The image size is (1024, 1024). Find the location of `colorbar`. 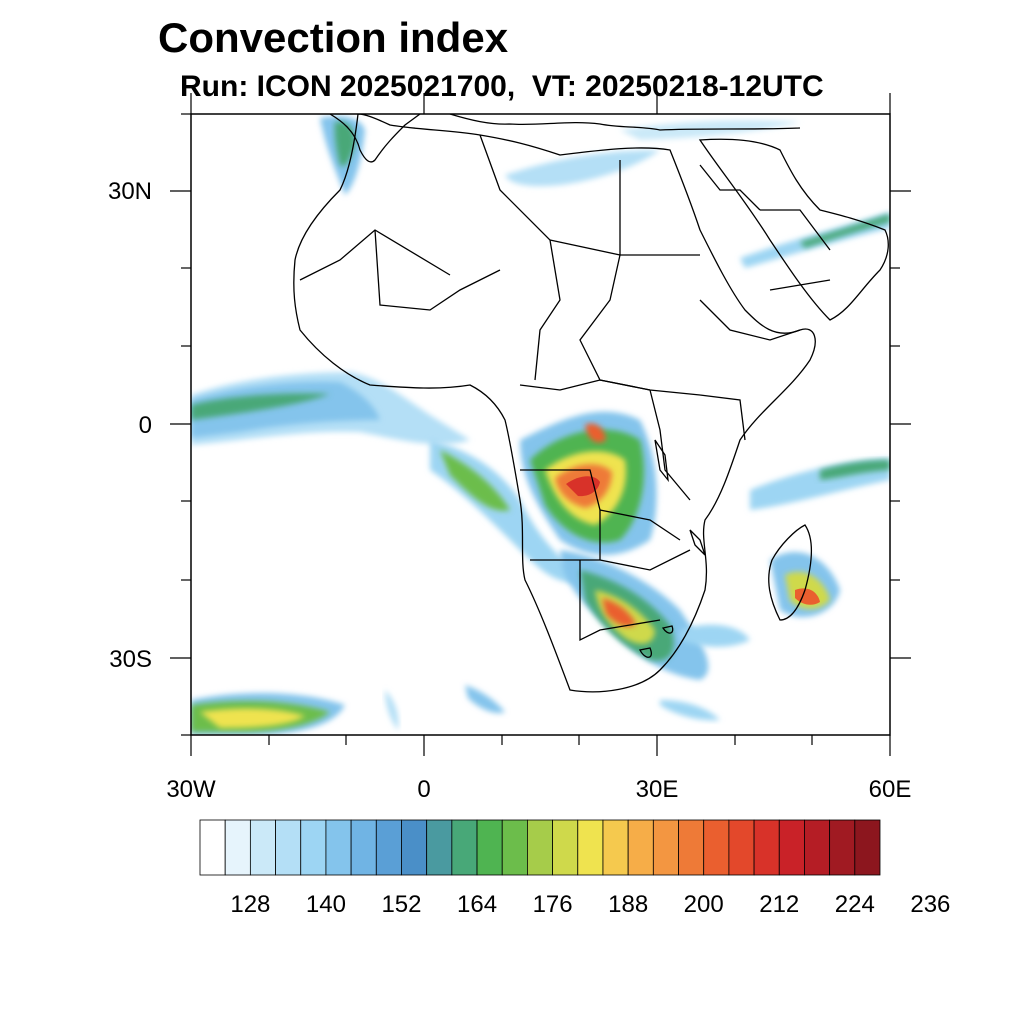

colorbar is located at coordinates (540, 847).